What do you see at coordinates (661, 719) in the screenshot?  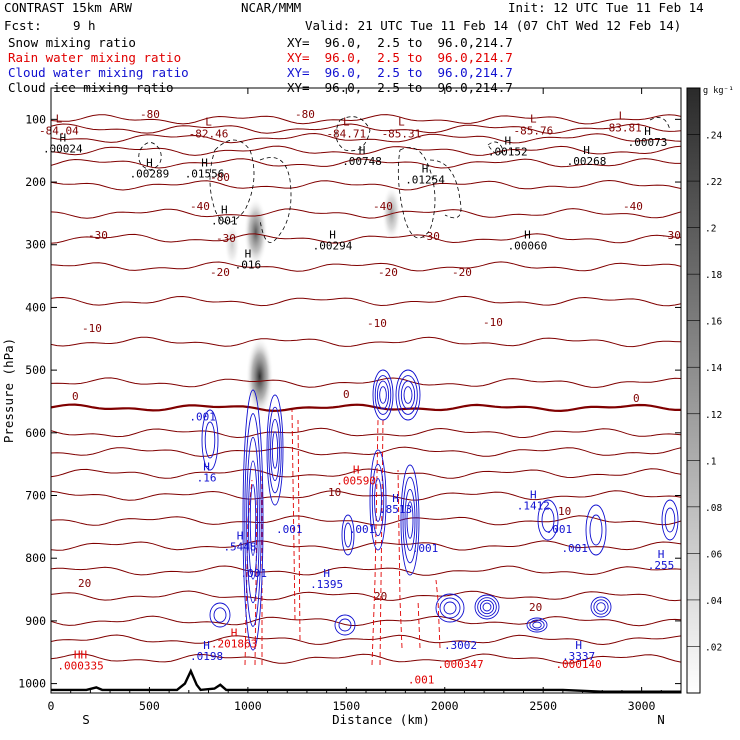 I see `north-label: N` at bounding box center [661, 719].